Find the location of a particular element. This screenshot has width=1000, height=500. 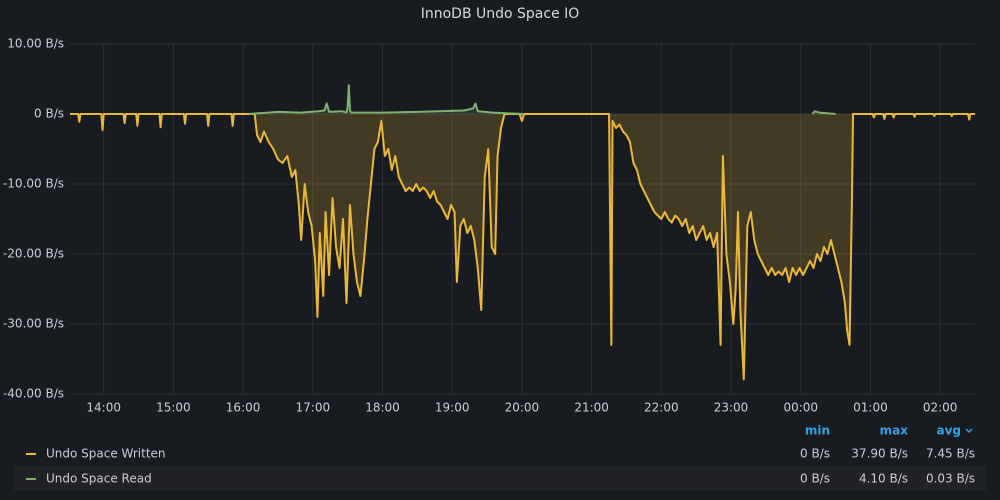

x-tick-label: 19:00 is located at coordinates (452, 408).